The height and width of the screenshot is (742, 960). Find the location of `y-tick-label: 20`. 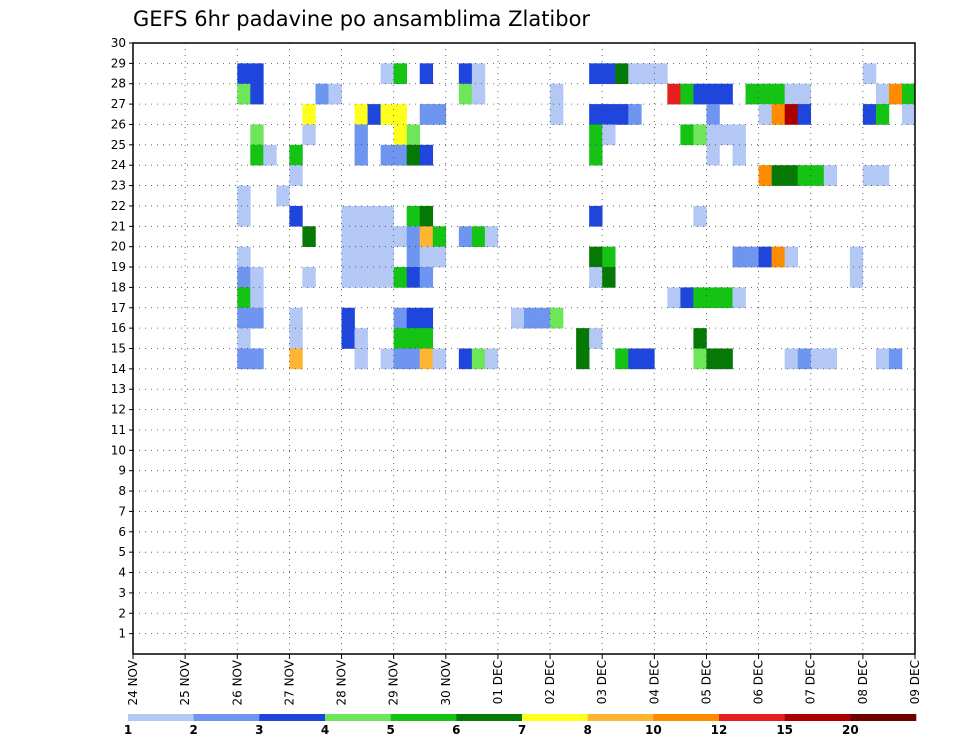

y-tick-label: 20 is located at coordinates (118, 247).